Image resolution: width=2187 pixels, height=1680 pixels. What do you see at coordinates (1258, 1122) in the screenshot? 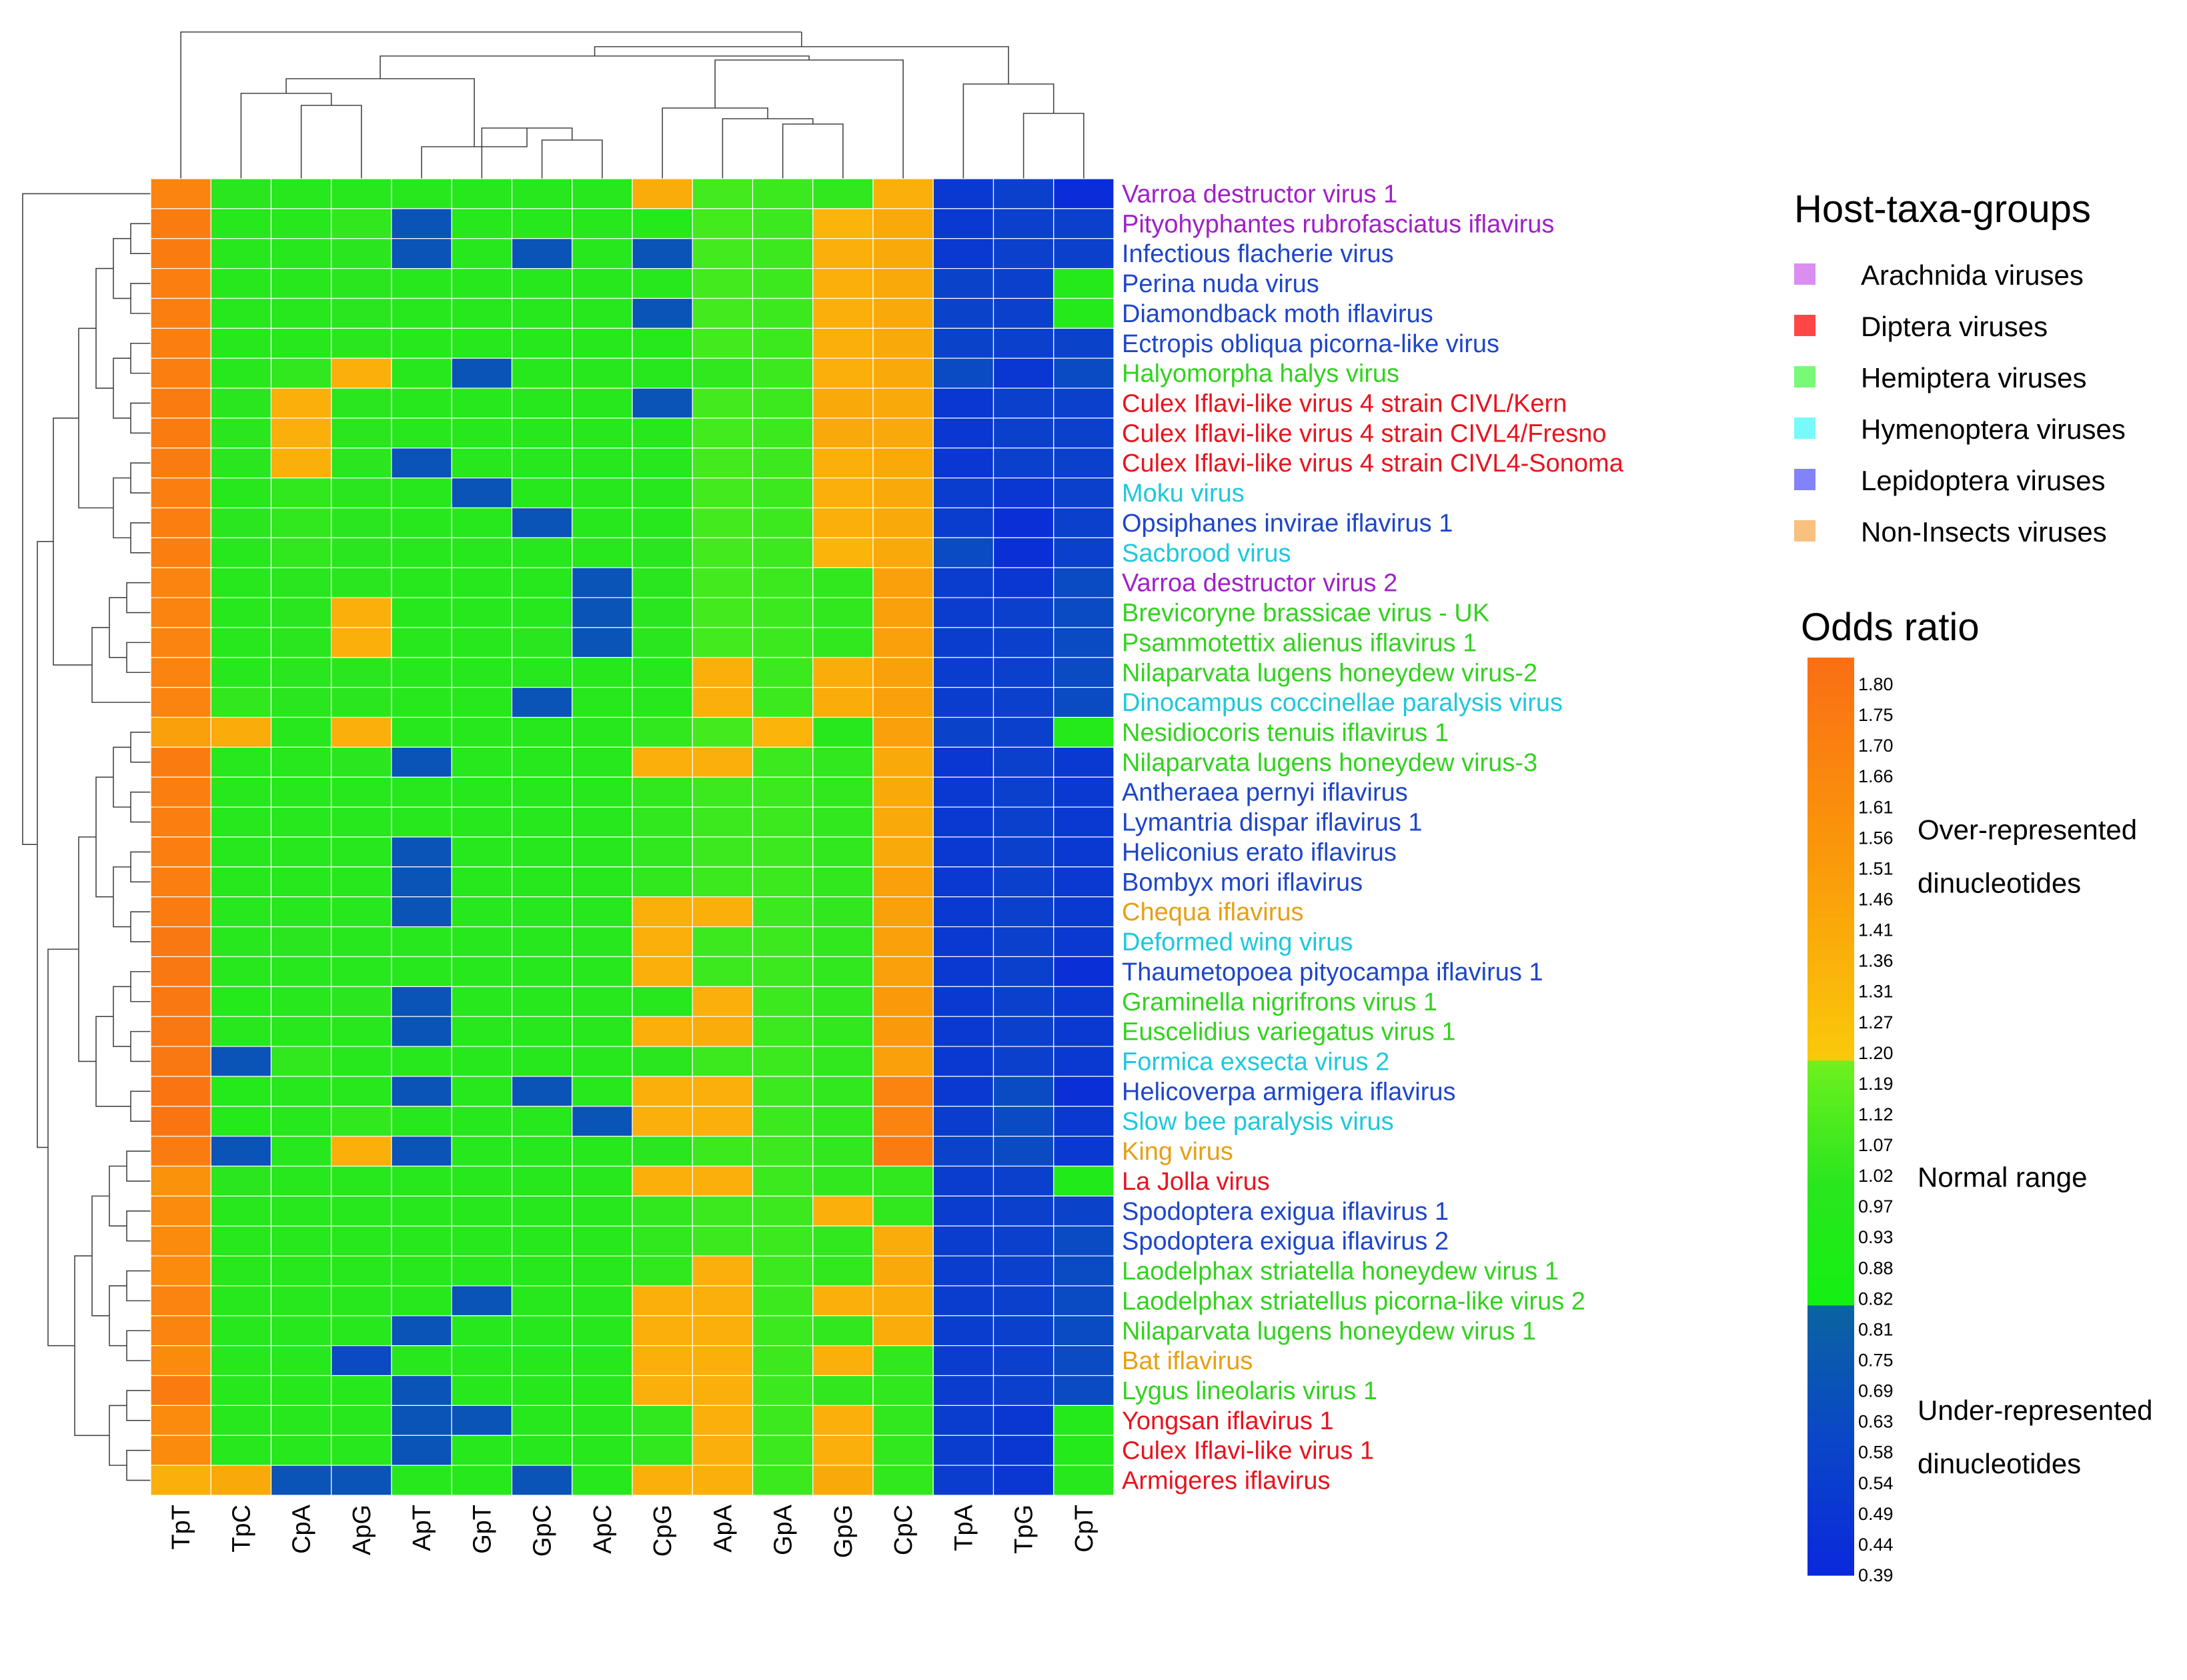
I see `row-label: Slow bee paralysis virus` at bounding box center [1258, 1122].